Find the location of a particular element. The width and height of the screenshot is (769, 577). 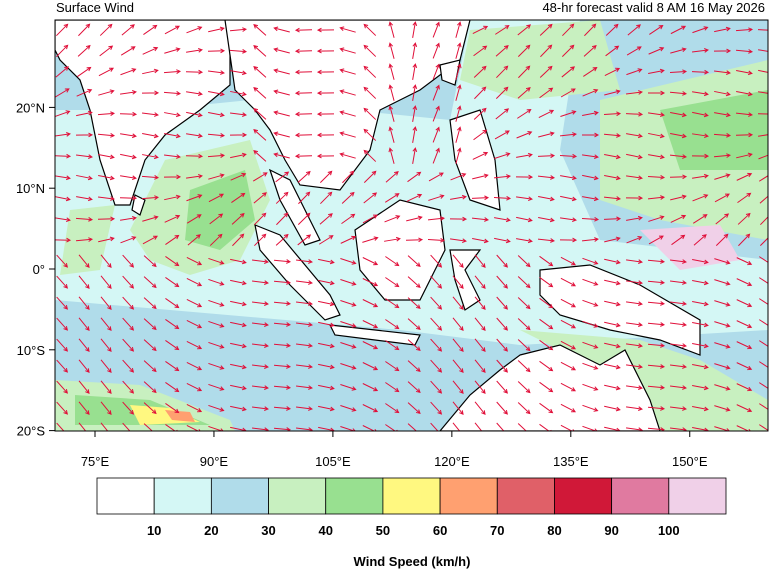

shading is located at coordinates (180, 416).